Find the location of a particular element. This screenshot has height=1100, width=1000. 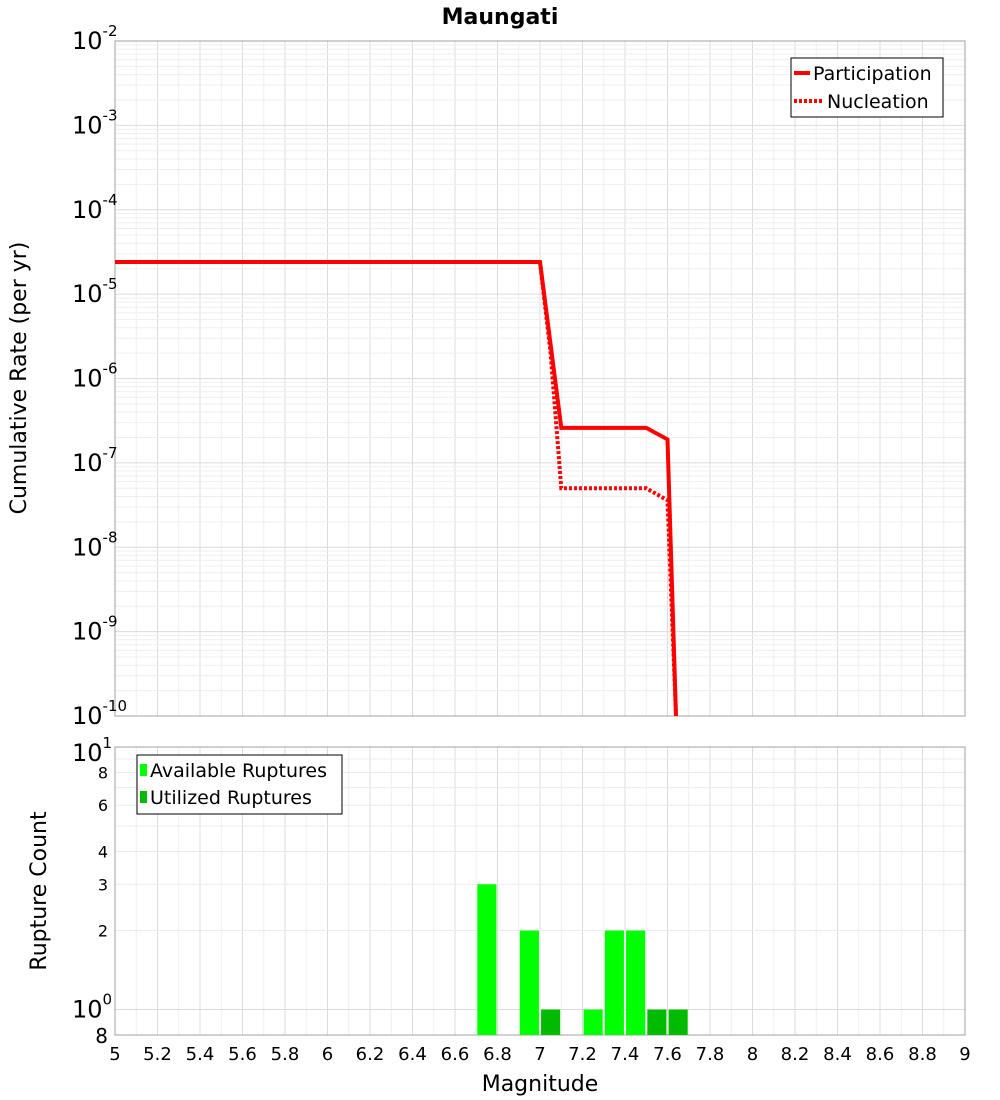

participation-legend-label: Participation is located at coordinates (872, 74).